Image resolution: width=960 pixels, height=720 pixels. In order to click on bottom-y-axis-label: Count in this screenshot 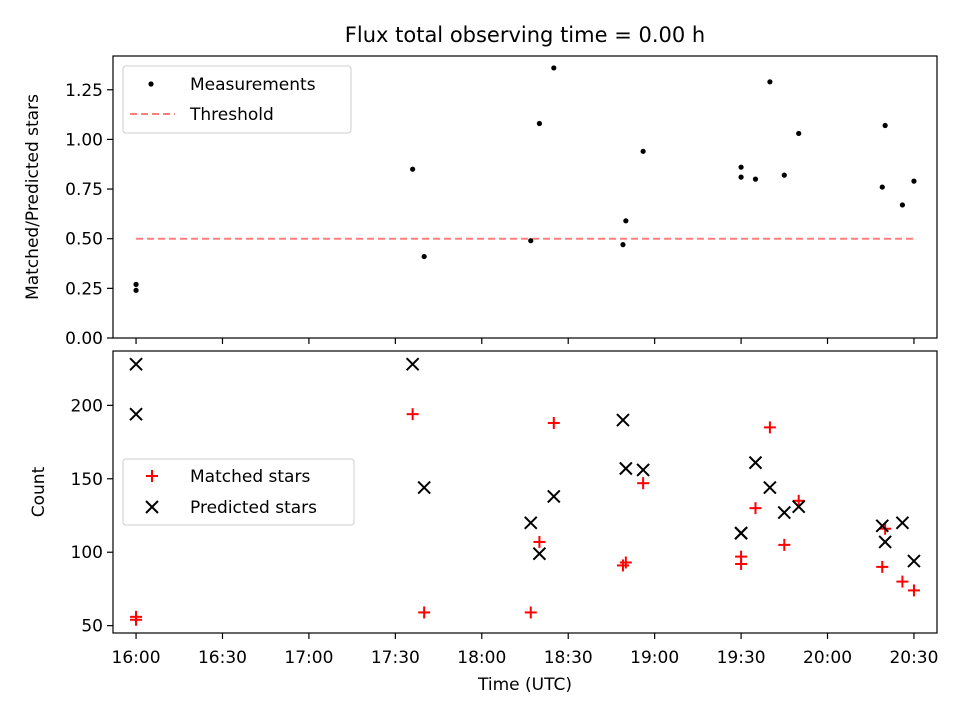, I will do `click(39, 491)`.